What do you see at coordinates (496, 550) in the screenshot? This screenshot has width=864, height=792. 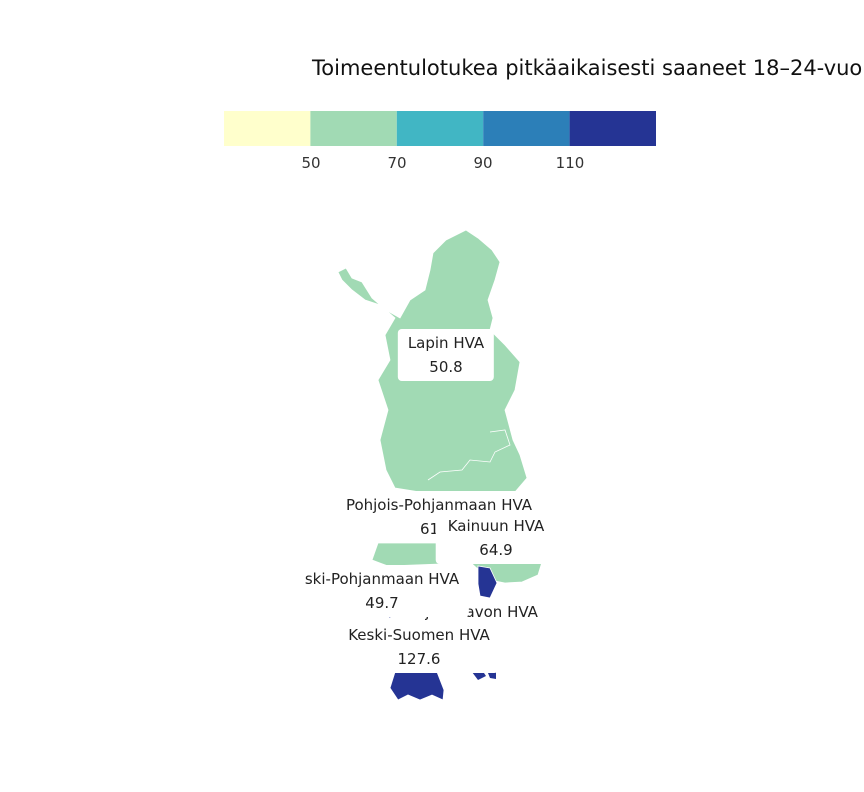 I see `label-region-value: 64.9` at bounding box center [496, 550].